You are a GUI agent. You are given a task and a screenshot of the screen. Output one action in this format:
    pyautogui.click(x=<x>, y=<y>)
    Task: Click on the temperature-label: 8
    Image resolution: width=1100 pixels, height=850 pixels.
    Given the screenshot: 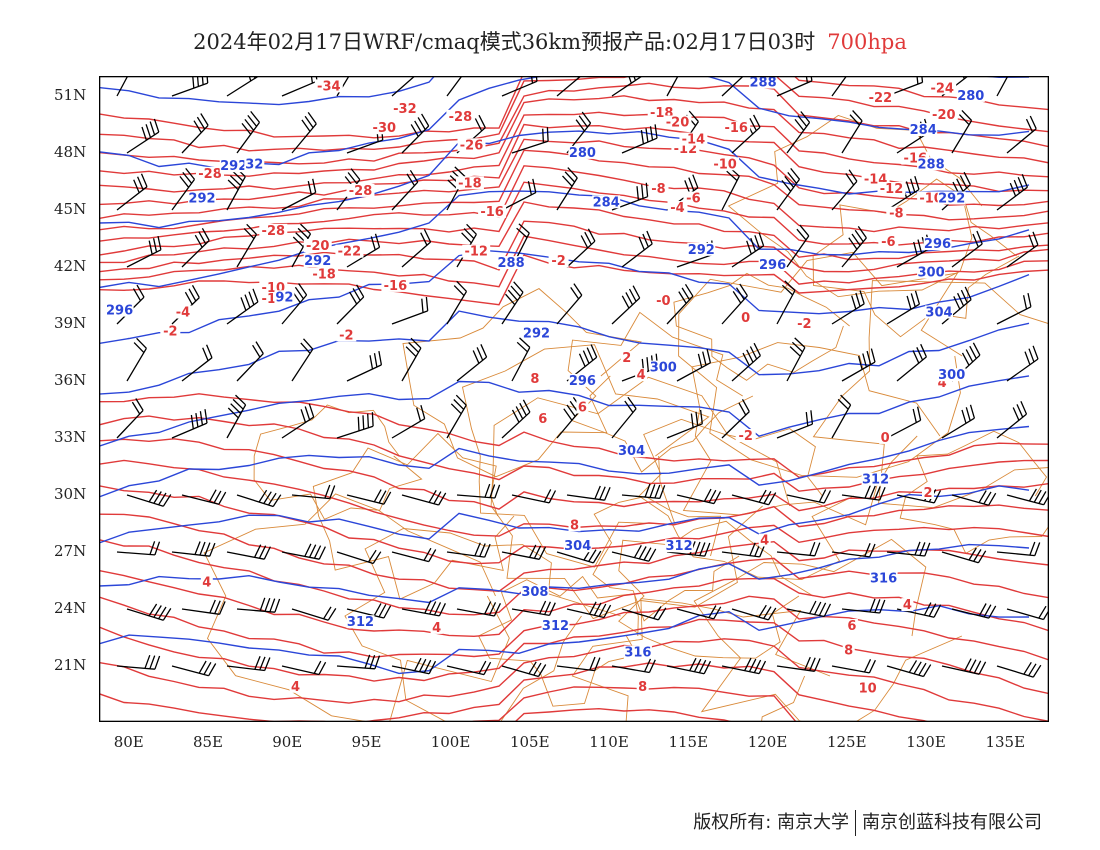 What is the action you would take?
    pyautogui.click(x=534, y=379)
    